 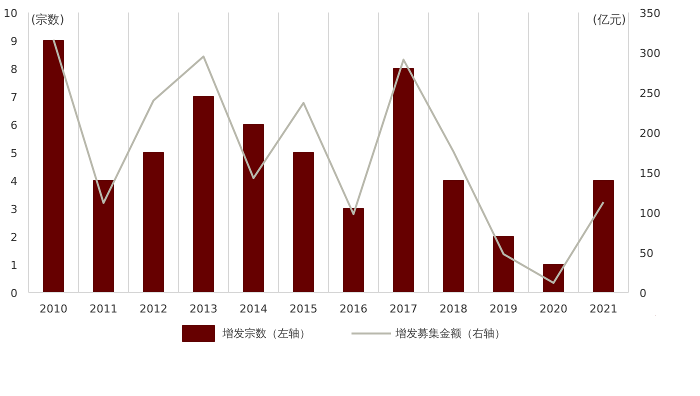 What do you see at coordinates (304, 309) in the screenshot?
I see `x-tick-label: 2015` at bounding box center [304, 309].